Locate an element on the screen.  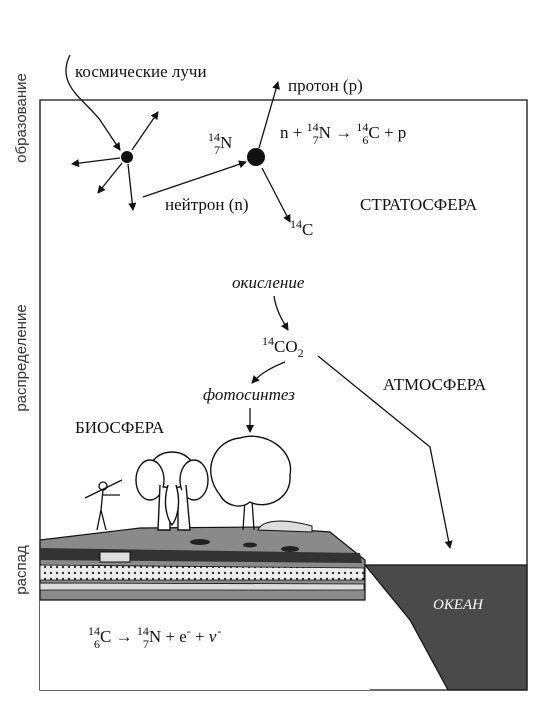
carbon14-formula: C is located at coordinates (307, 229).